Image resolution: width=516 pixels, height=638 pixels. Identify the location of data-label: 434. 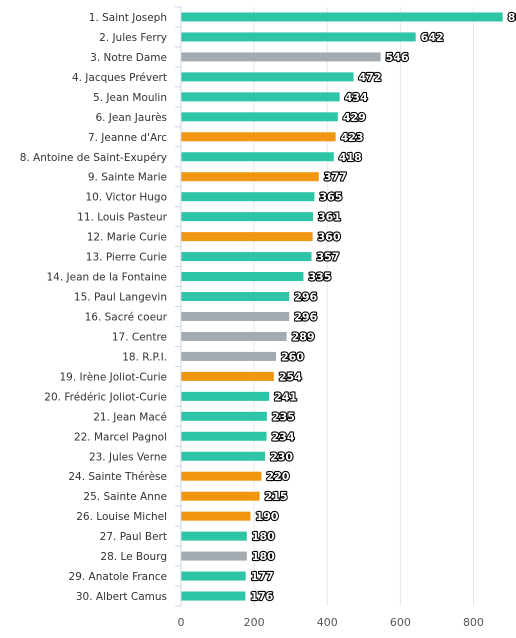
(356, 97).